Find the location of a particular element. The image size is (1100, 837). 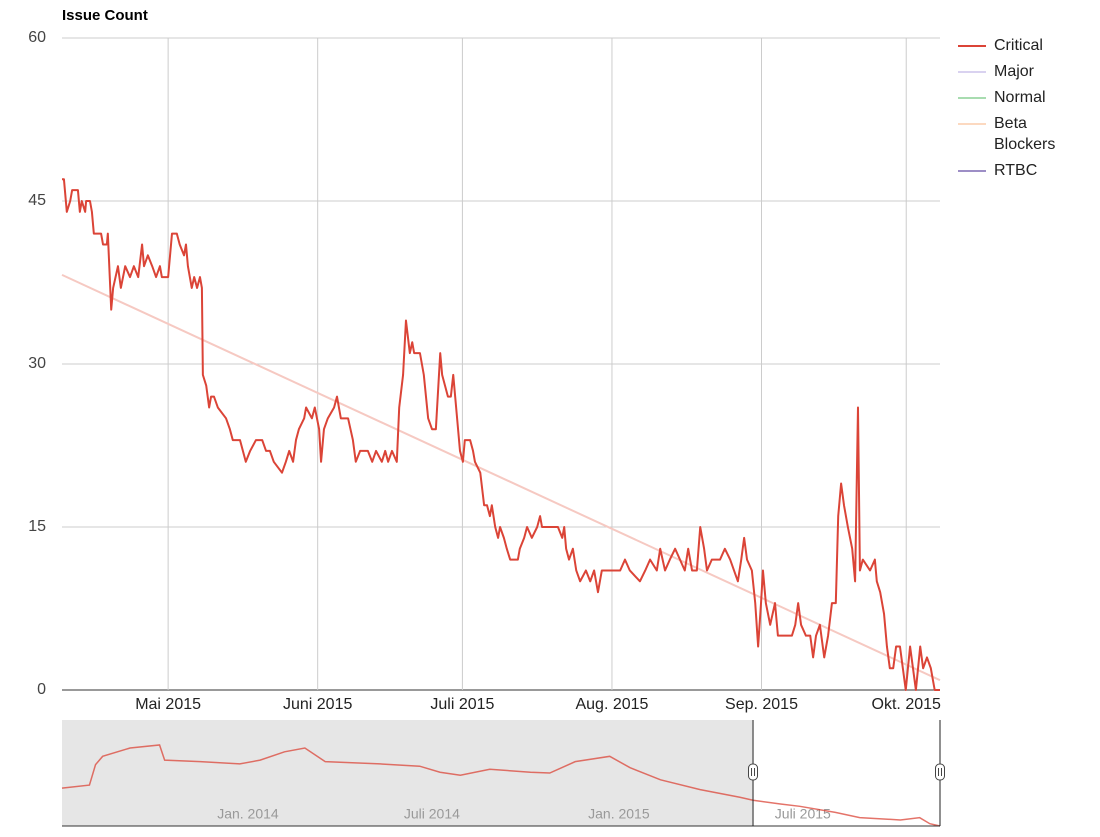

navigator: Jan. 2014 Juli 2014 Jan. 2015 Juli 2015 is located at coordinates (503, 773).